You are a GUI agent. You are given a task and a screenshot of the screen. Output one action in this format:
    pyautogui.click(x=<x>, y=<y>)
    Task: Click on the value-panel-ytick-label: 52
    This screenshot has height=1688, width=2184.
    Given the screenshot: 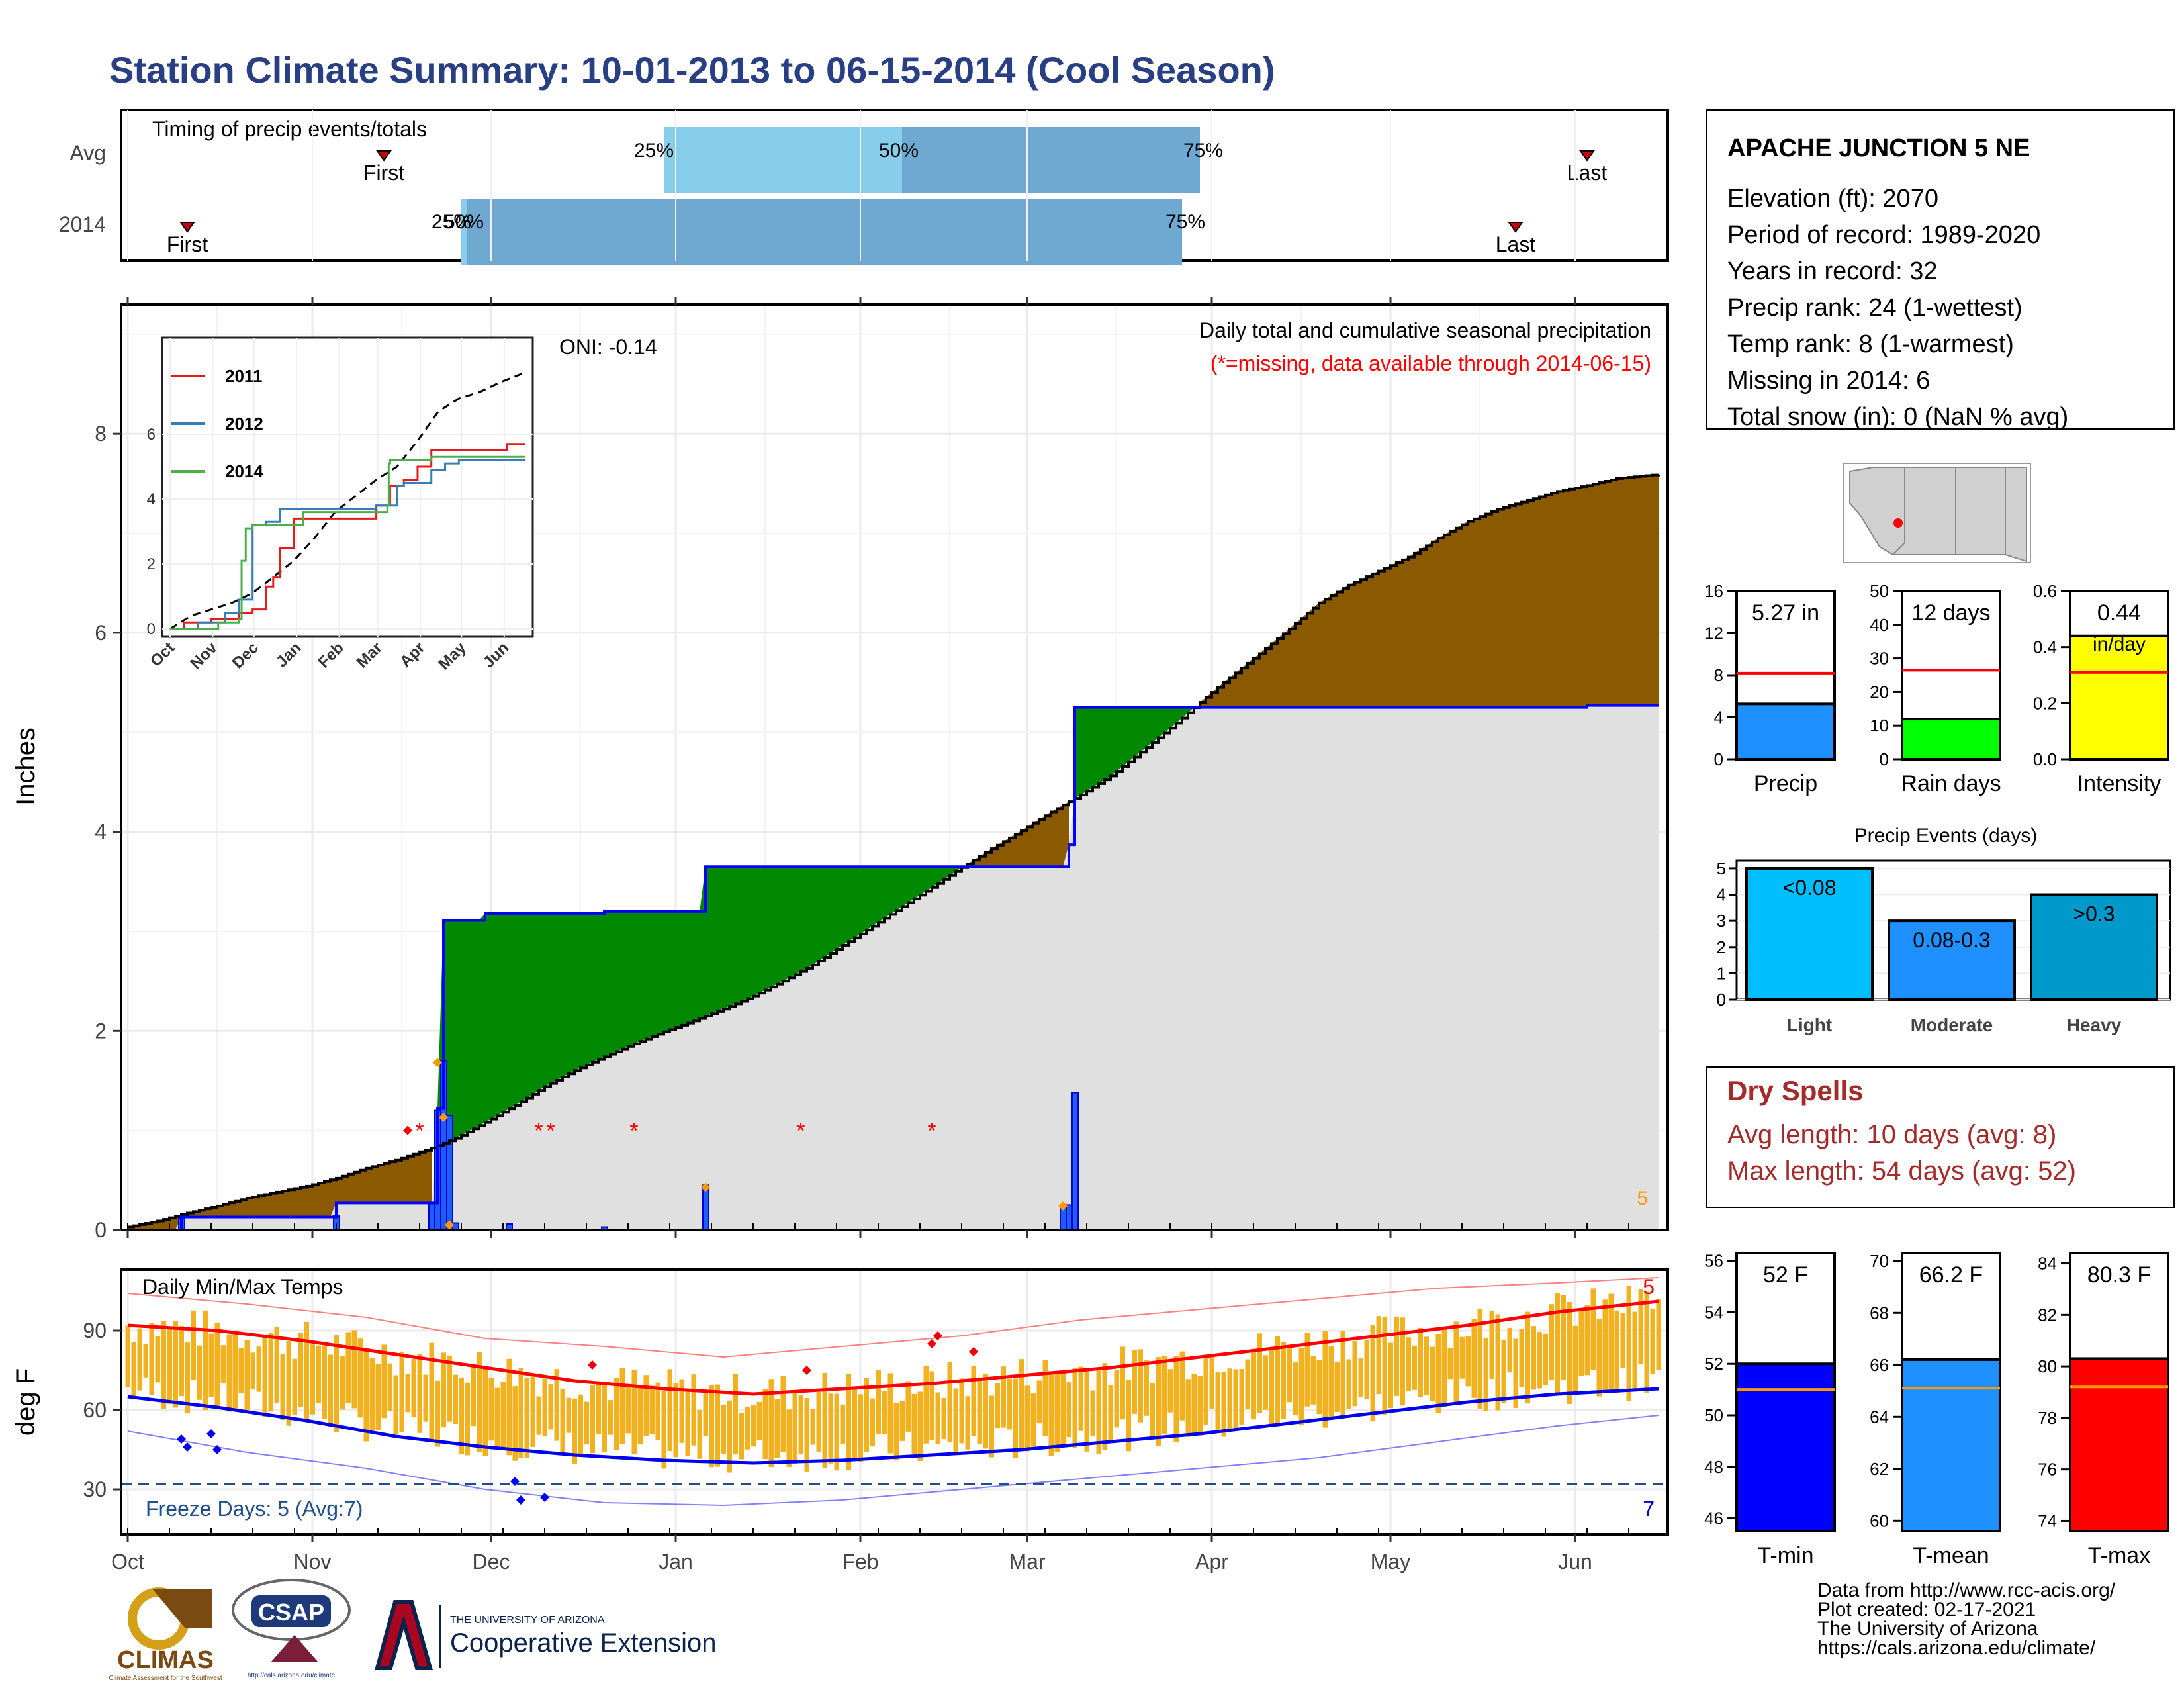 What is the action you would take?
    pyautogui.click(x=1713, y=1364)
    